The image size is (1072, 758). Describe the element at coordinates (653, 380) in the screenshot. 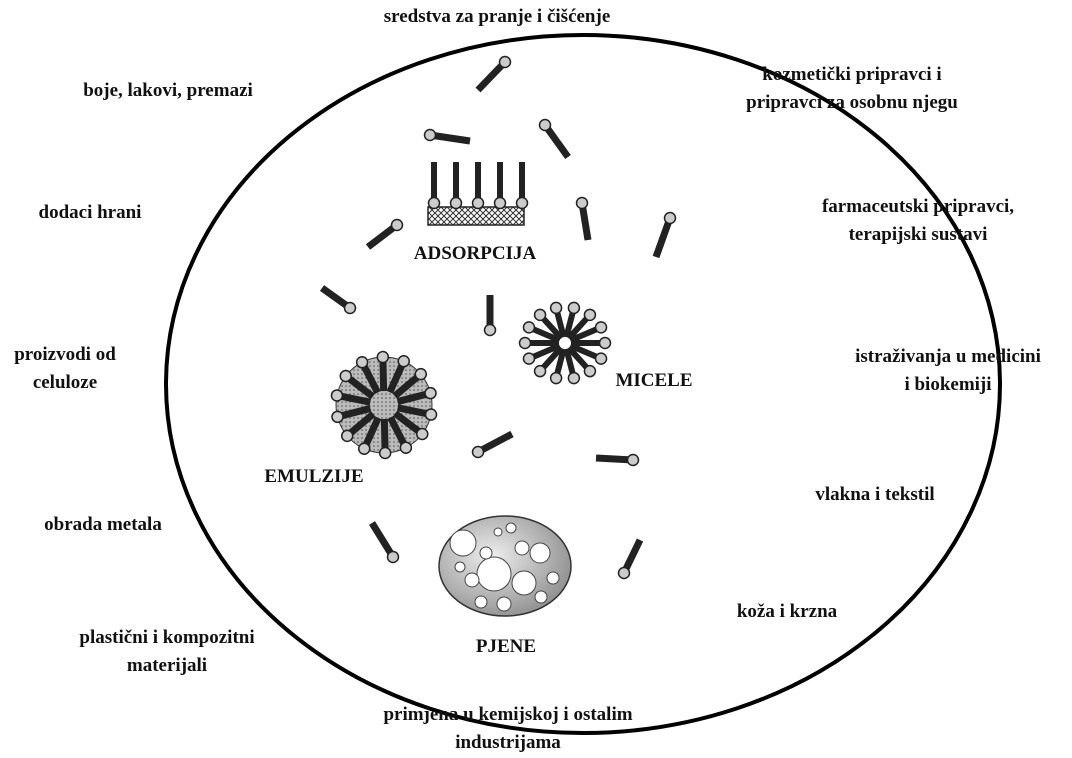

I see `phenomenon-label: MICELE` at that location.